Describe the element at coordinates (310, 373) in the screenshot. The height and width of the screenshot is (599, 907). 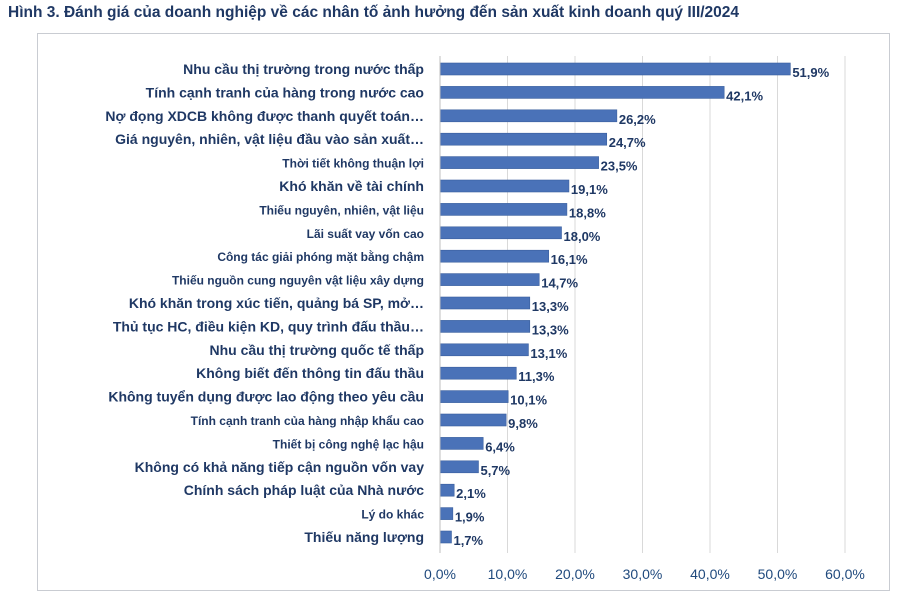
I see `category-label: Không biết đến thông tin đấu thầu` at that location.